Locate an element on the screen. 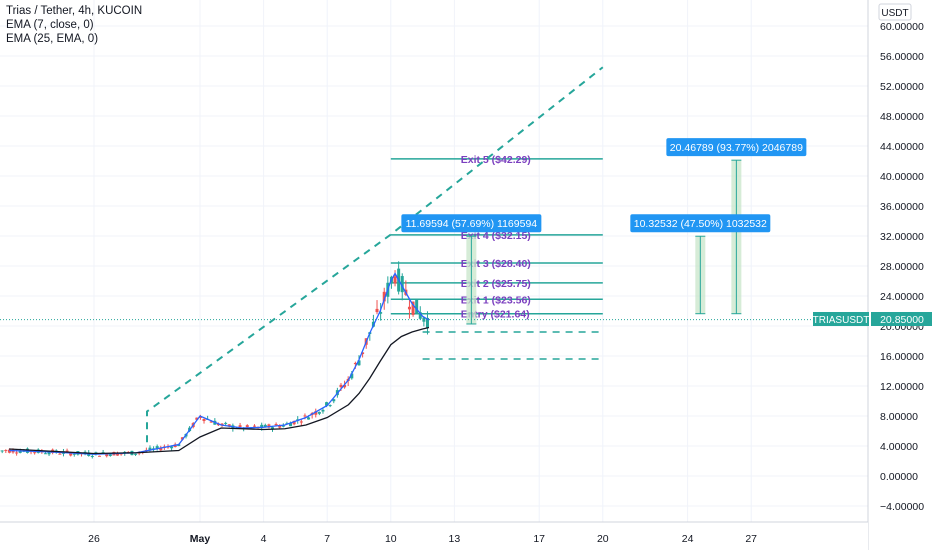 This screenshot has width=932, height=550. currency-box is located at coordinates (895, 12).